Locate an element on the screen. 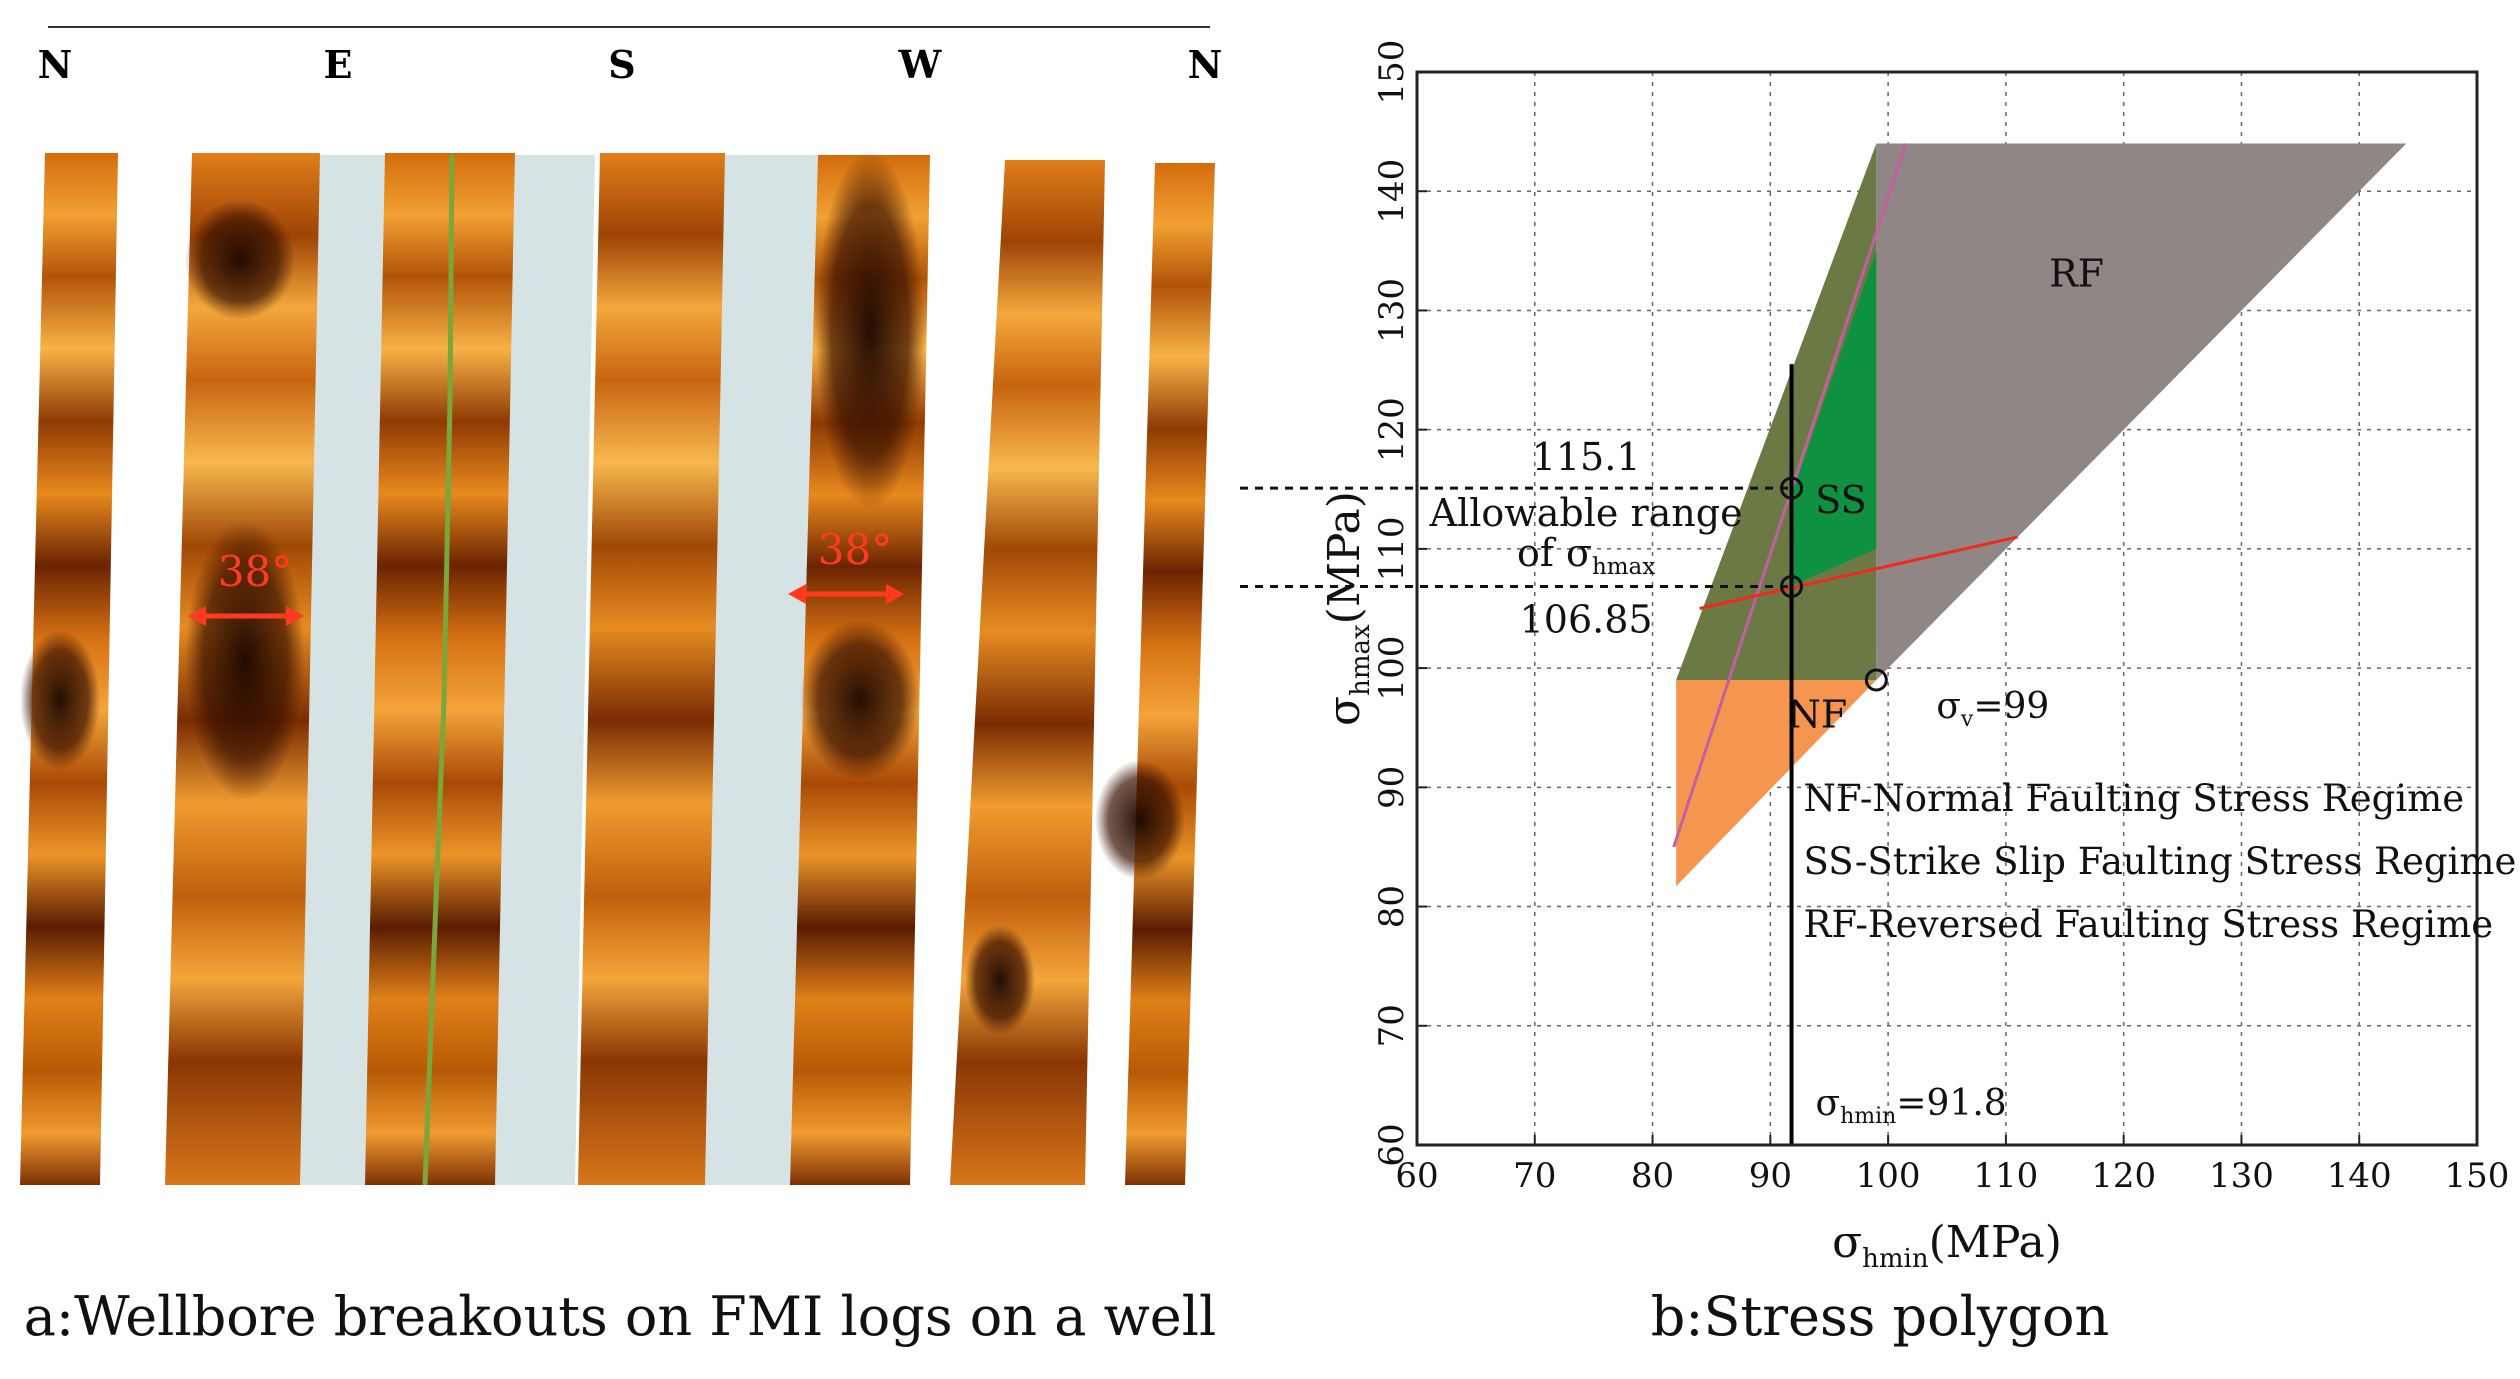  point-sv is located at coordinates (1876, 680).